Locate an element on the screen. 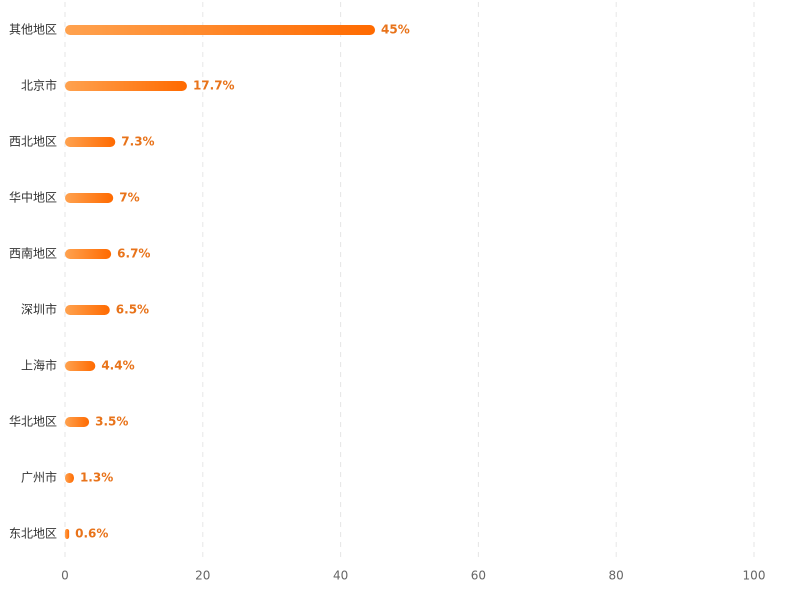 The height and width of the screenshot is (612, 785). value-label: 0.6% is located at coordinates (91, 534).